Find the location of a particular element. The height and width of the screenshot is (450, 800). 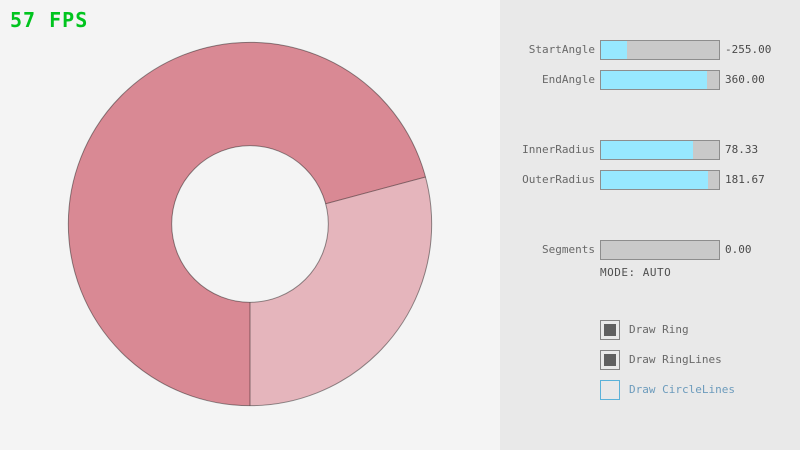

checkbox-draw-circlelines: Draw CircleLines is located at coordinates (667, 390).